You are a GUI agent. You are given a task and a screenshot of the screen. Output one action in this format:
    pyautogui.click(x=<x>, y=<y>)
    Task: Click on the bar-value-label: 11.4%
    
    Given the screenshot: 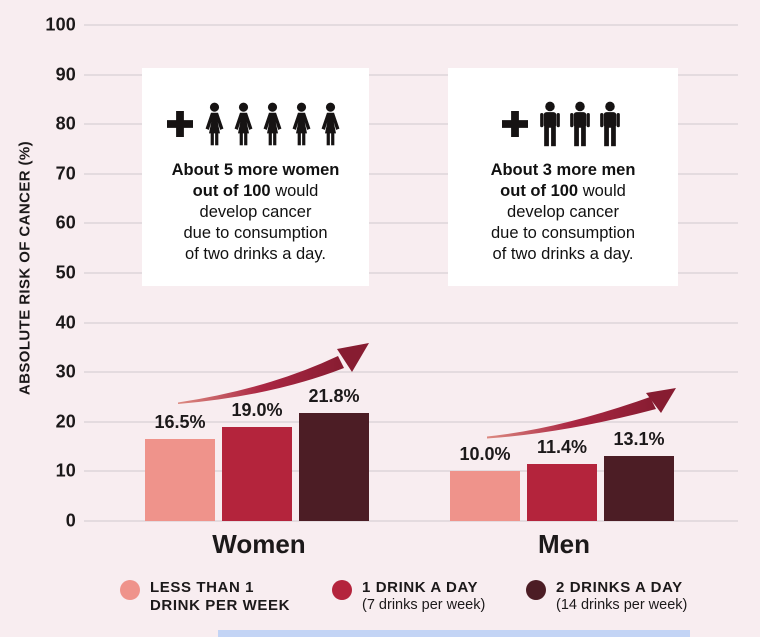 What is the action you would take?
    pyautogui.click(x=562, y=447)
    